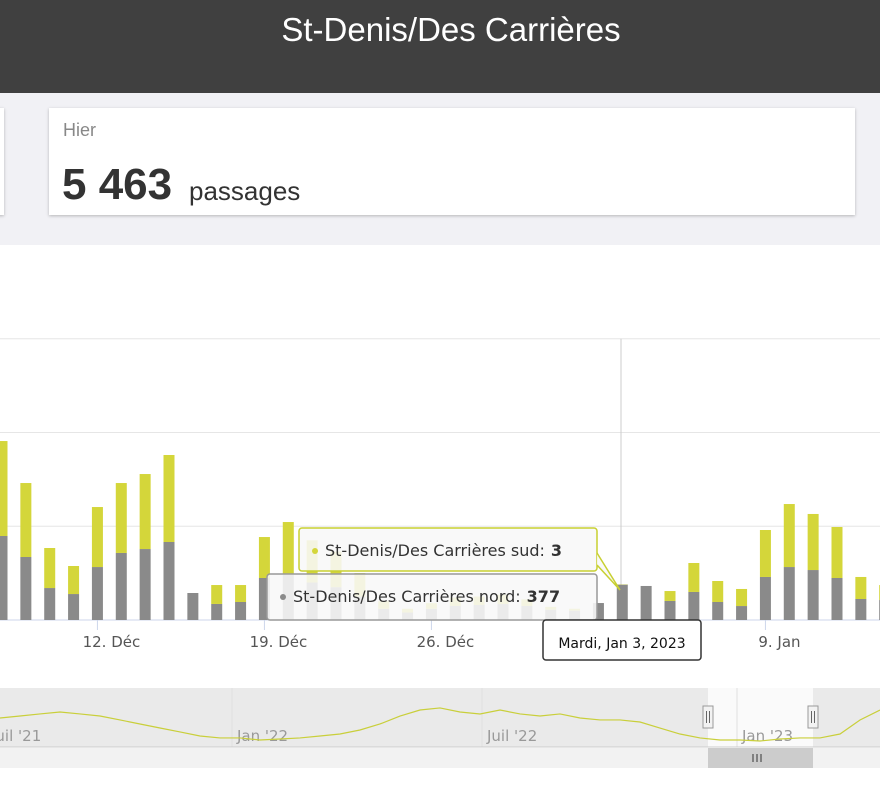 The width and height of the screenshot is (880, 786). I want to click on navigator-label: Juil '21, so click(20, 736).